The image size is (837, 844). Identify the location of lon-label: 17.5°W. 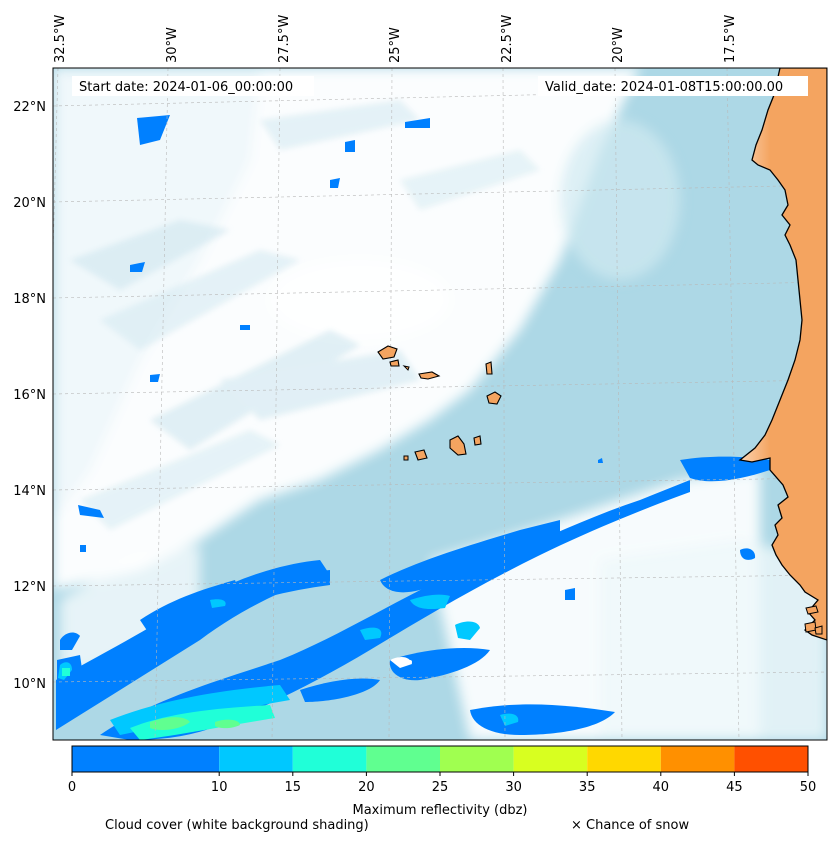
(730, 39).